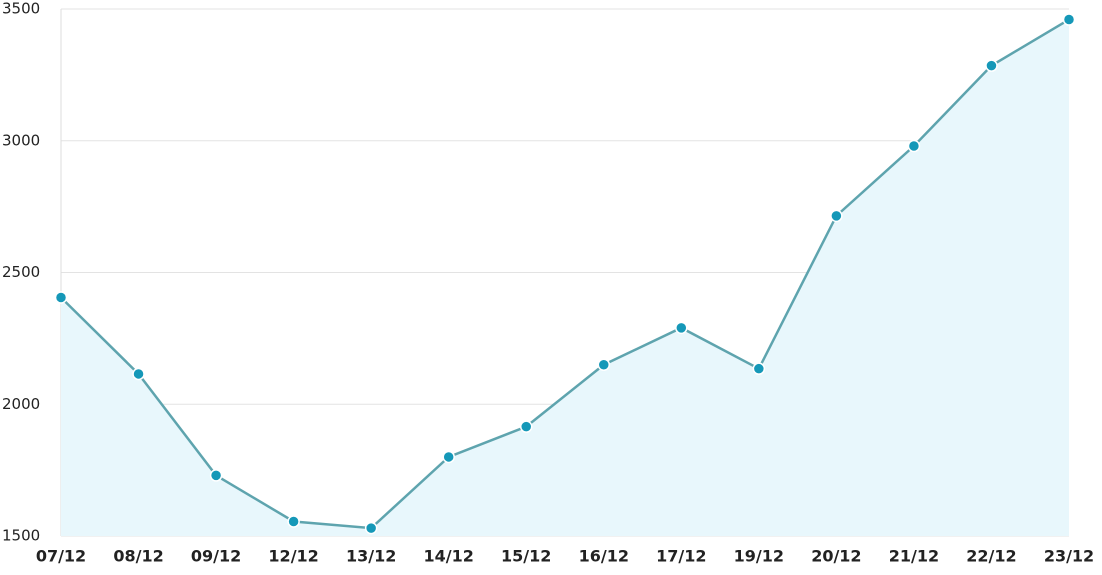  Describe the element at coordinates (21, 9) in the screenshot. I see `y-tick-label: 3500` at that location.